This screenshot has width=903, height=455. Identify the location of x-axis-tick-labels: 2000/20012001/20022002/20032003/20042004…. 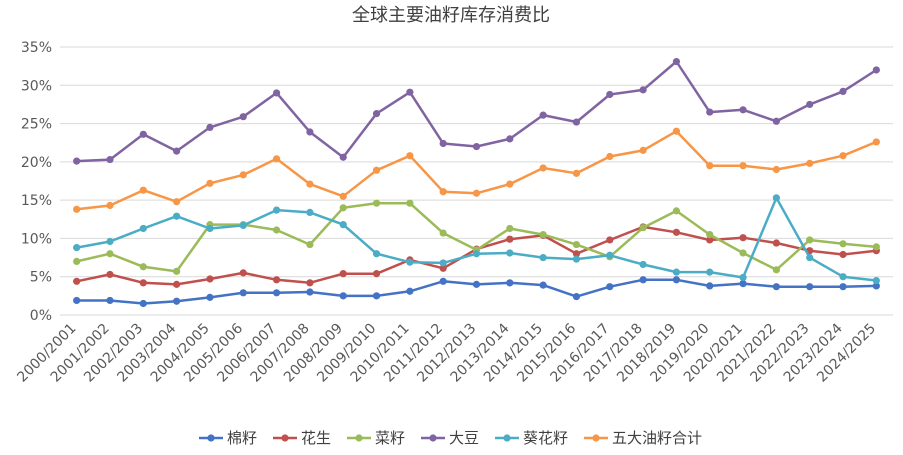
(446, 352).